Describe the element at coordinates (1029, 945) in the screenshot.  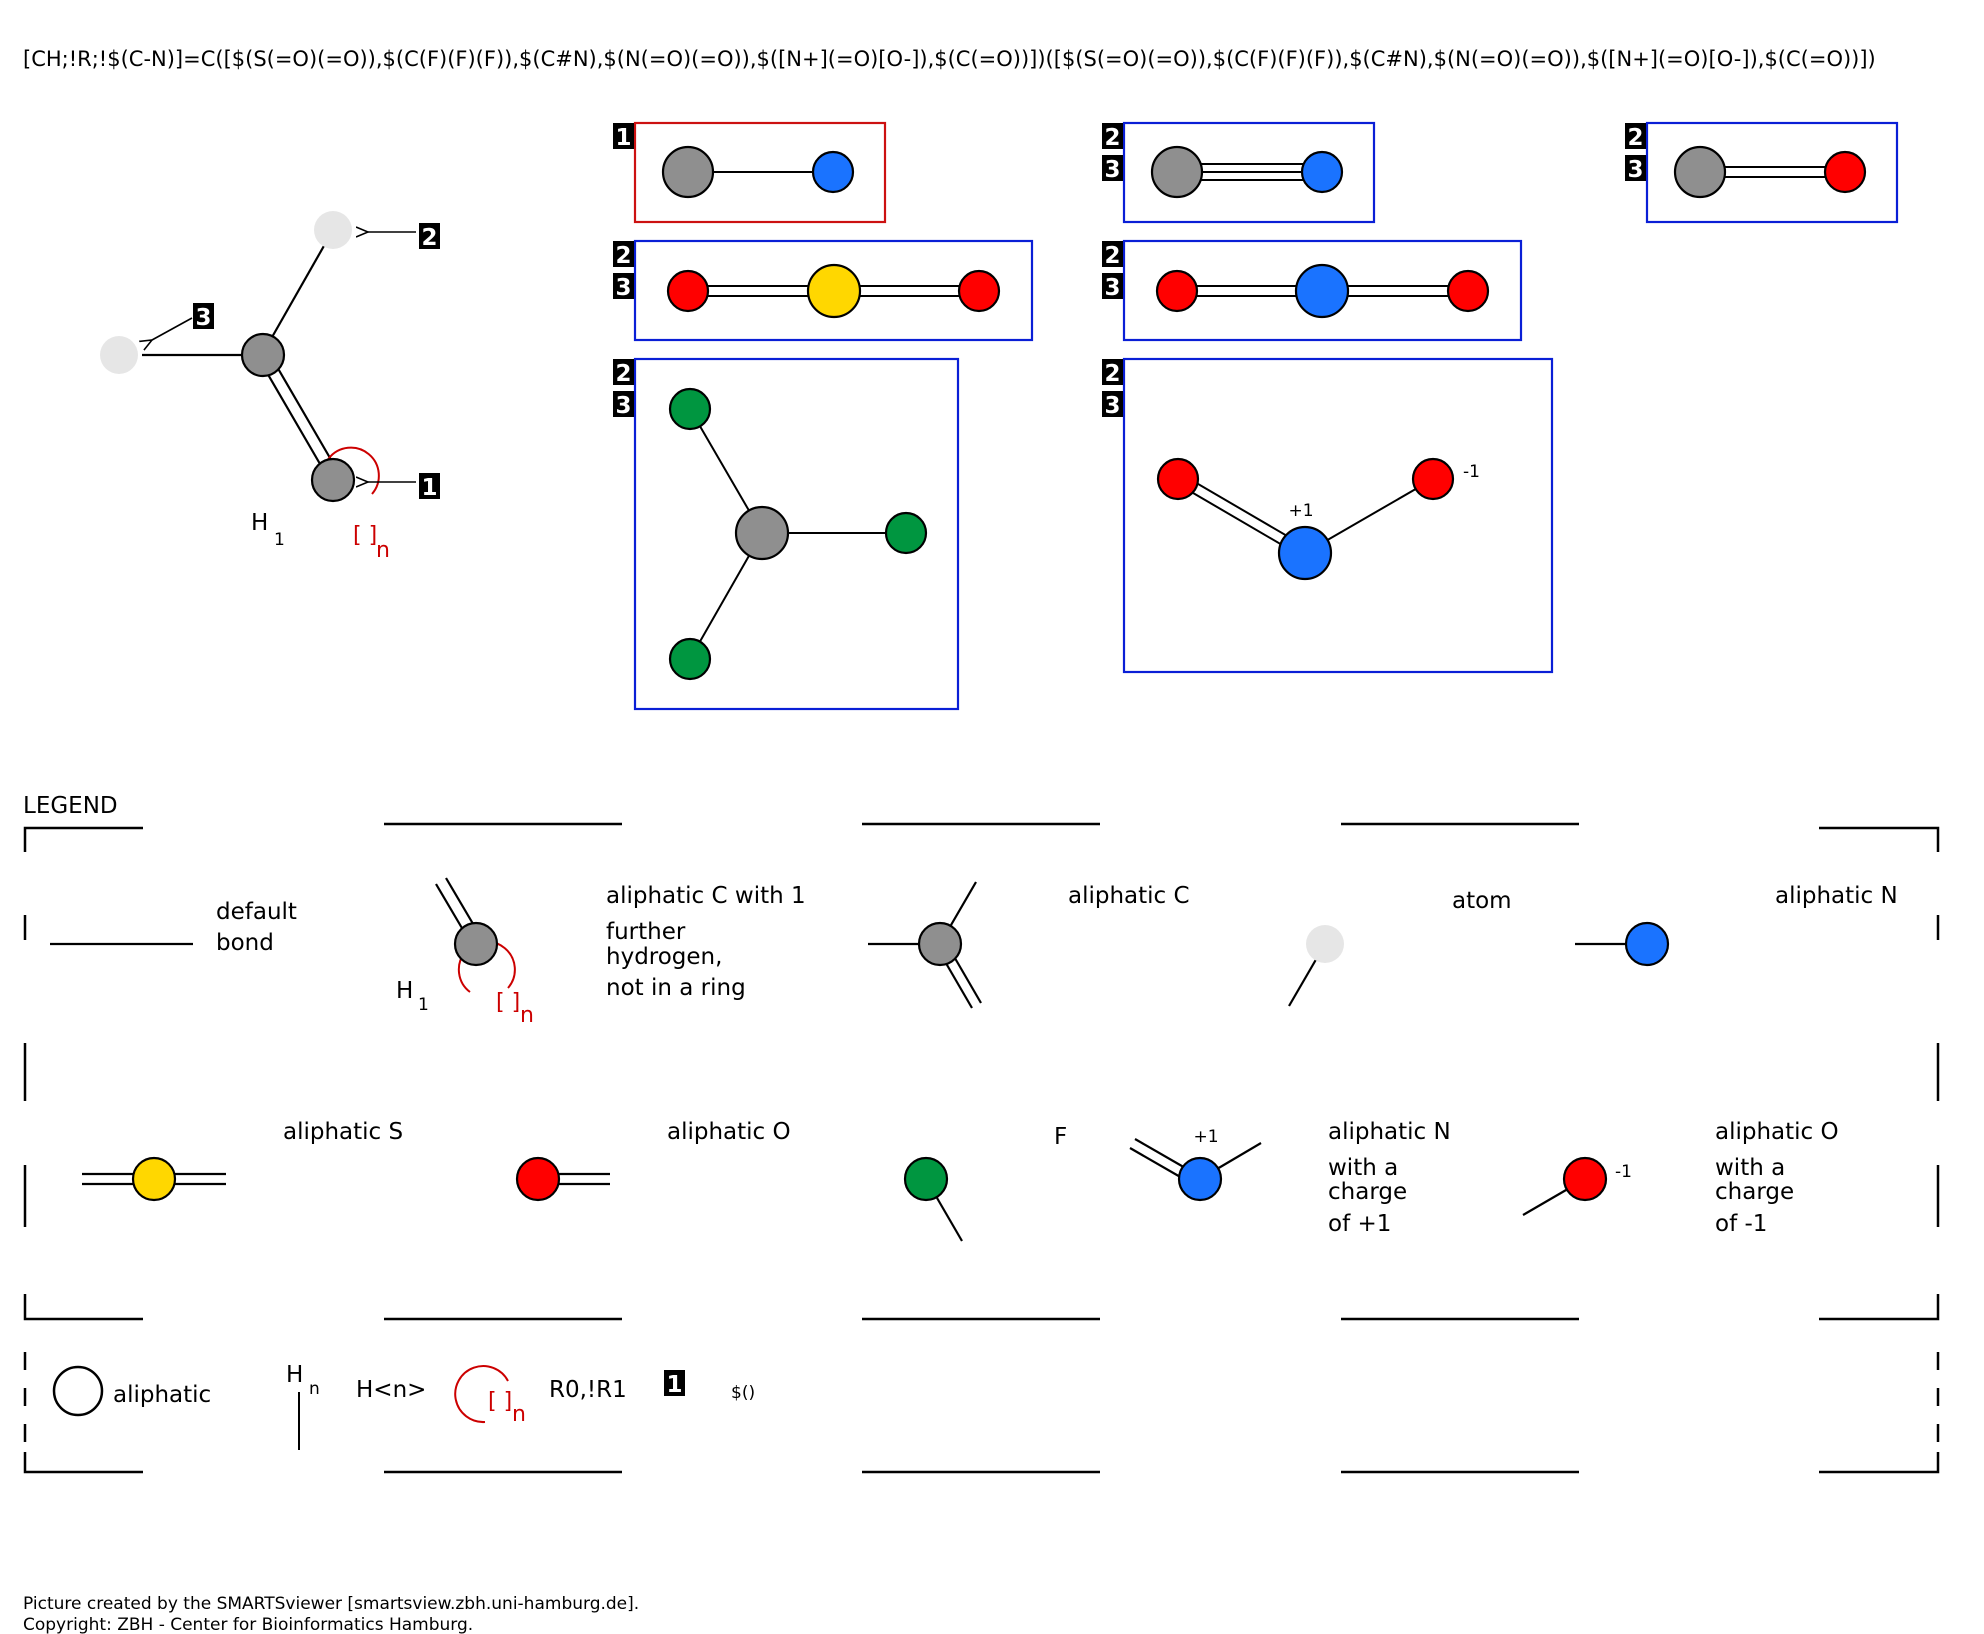
I see `legend-aliphatic-c: aliphatic C` at that location.